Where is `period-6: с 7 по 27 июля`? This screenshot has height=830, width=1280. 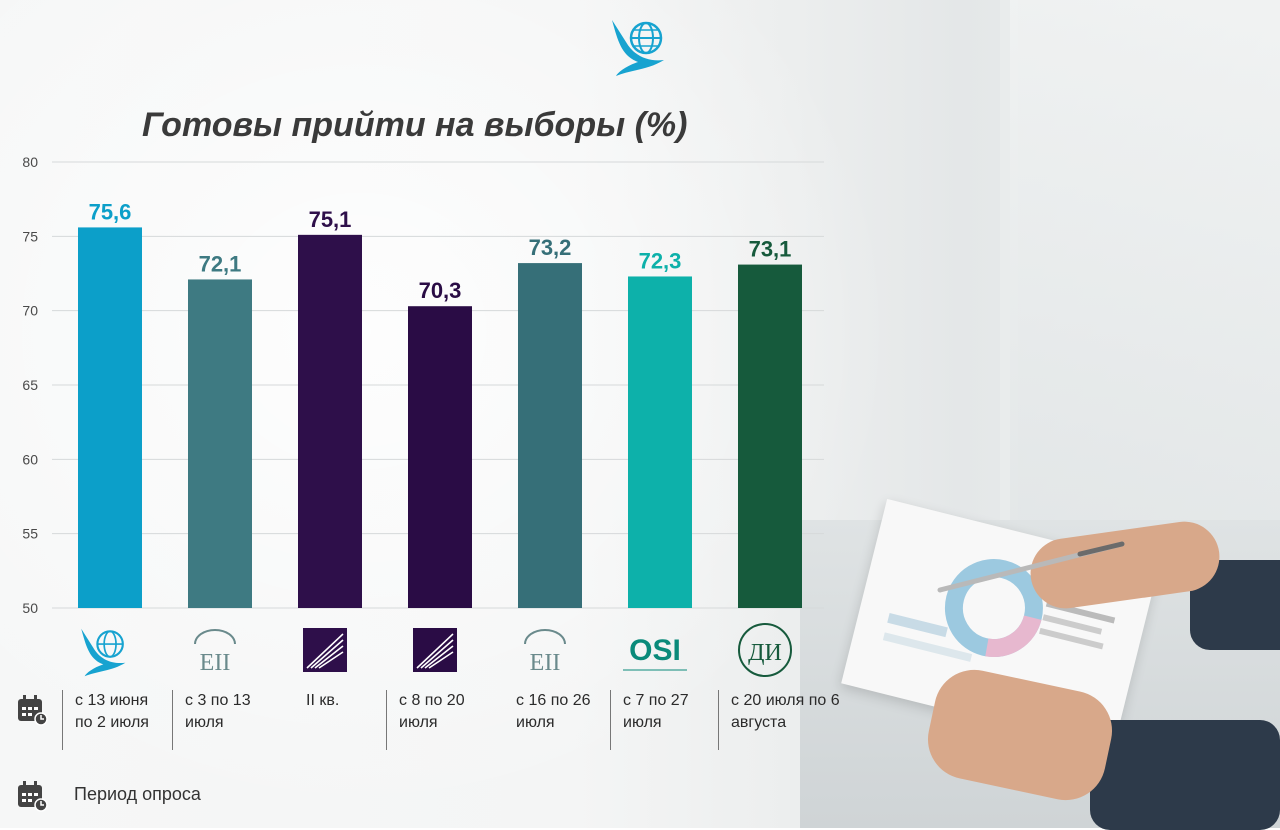
period-6: с 7 по 27 июля is located at coordinates (660, 720).